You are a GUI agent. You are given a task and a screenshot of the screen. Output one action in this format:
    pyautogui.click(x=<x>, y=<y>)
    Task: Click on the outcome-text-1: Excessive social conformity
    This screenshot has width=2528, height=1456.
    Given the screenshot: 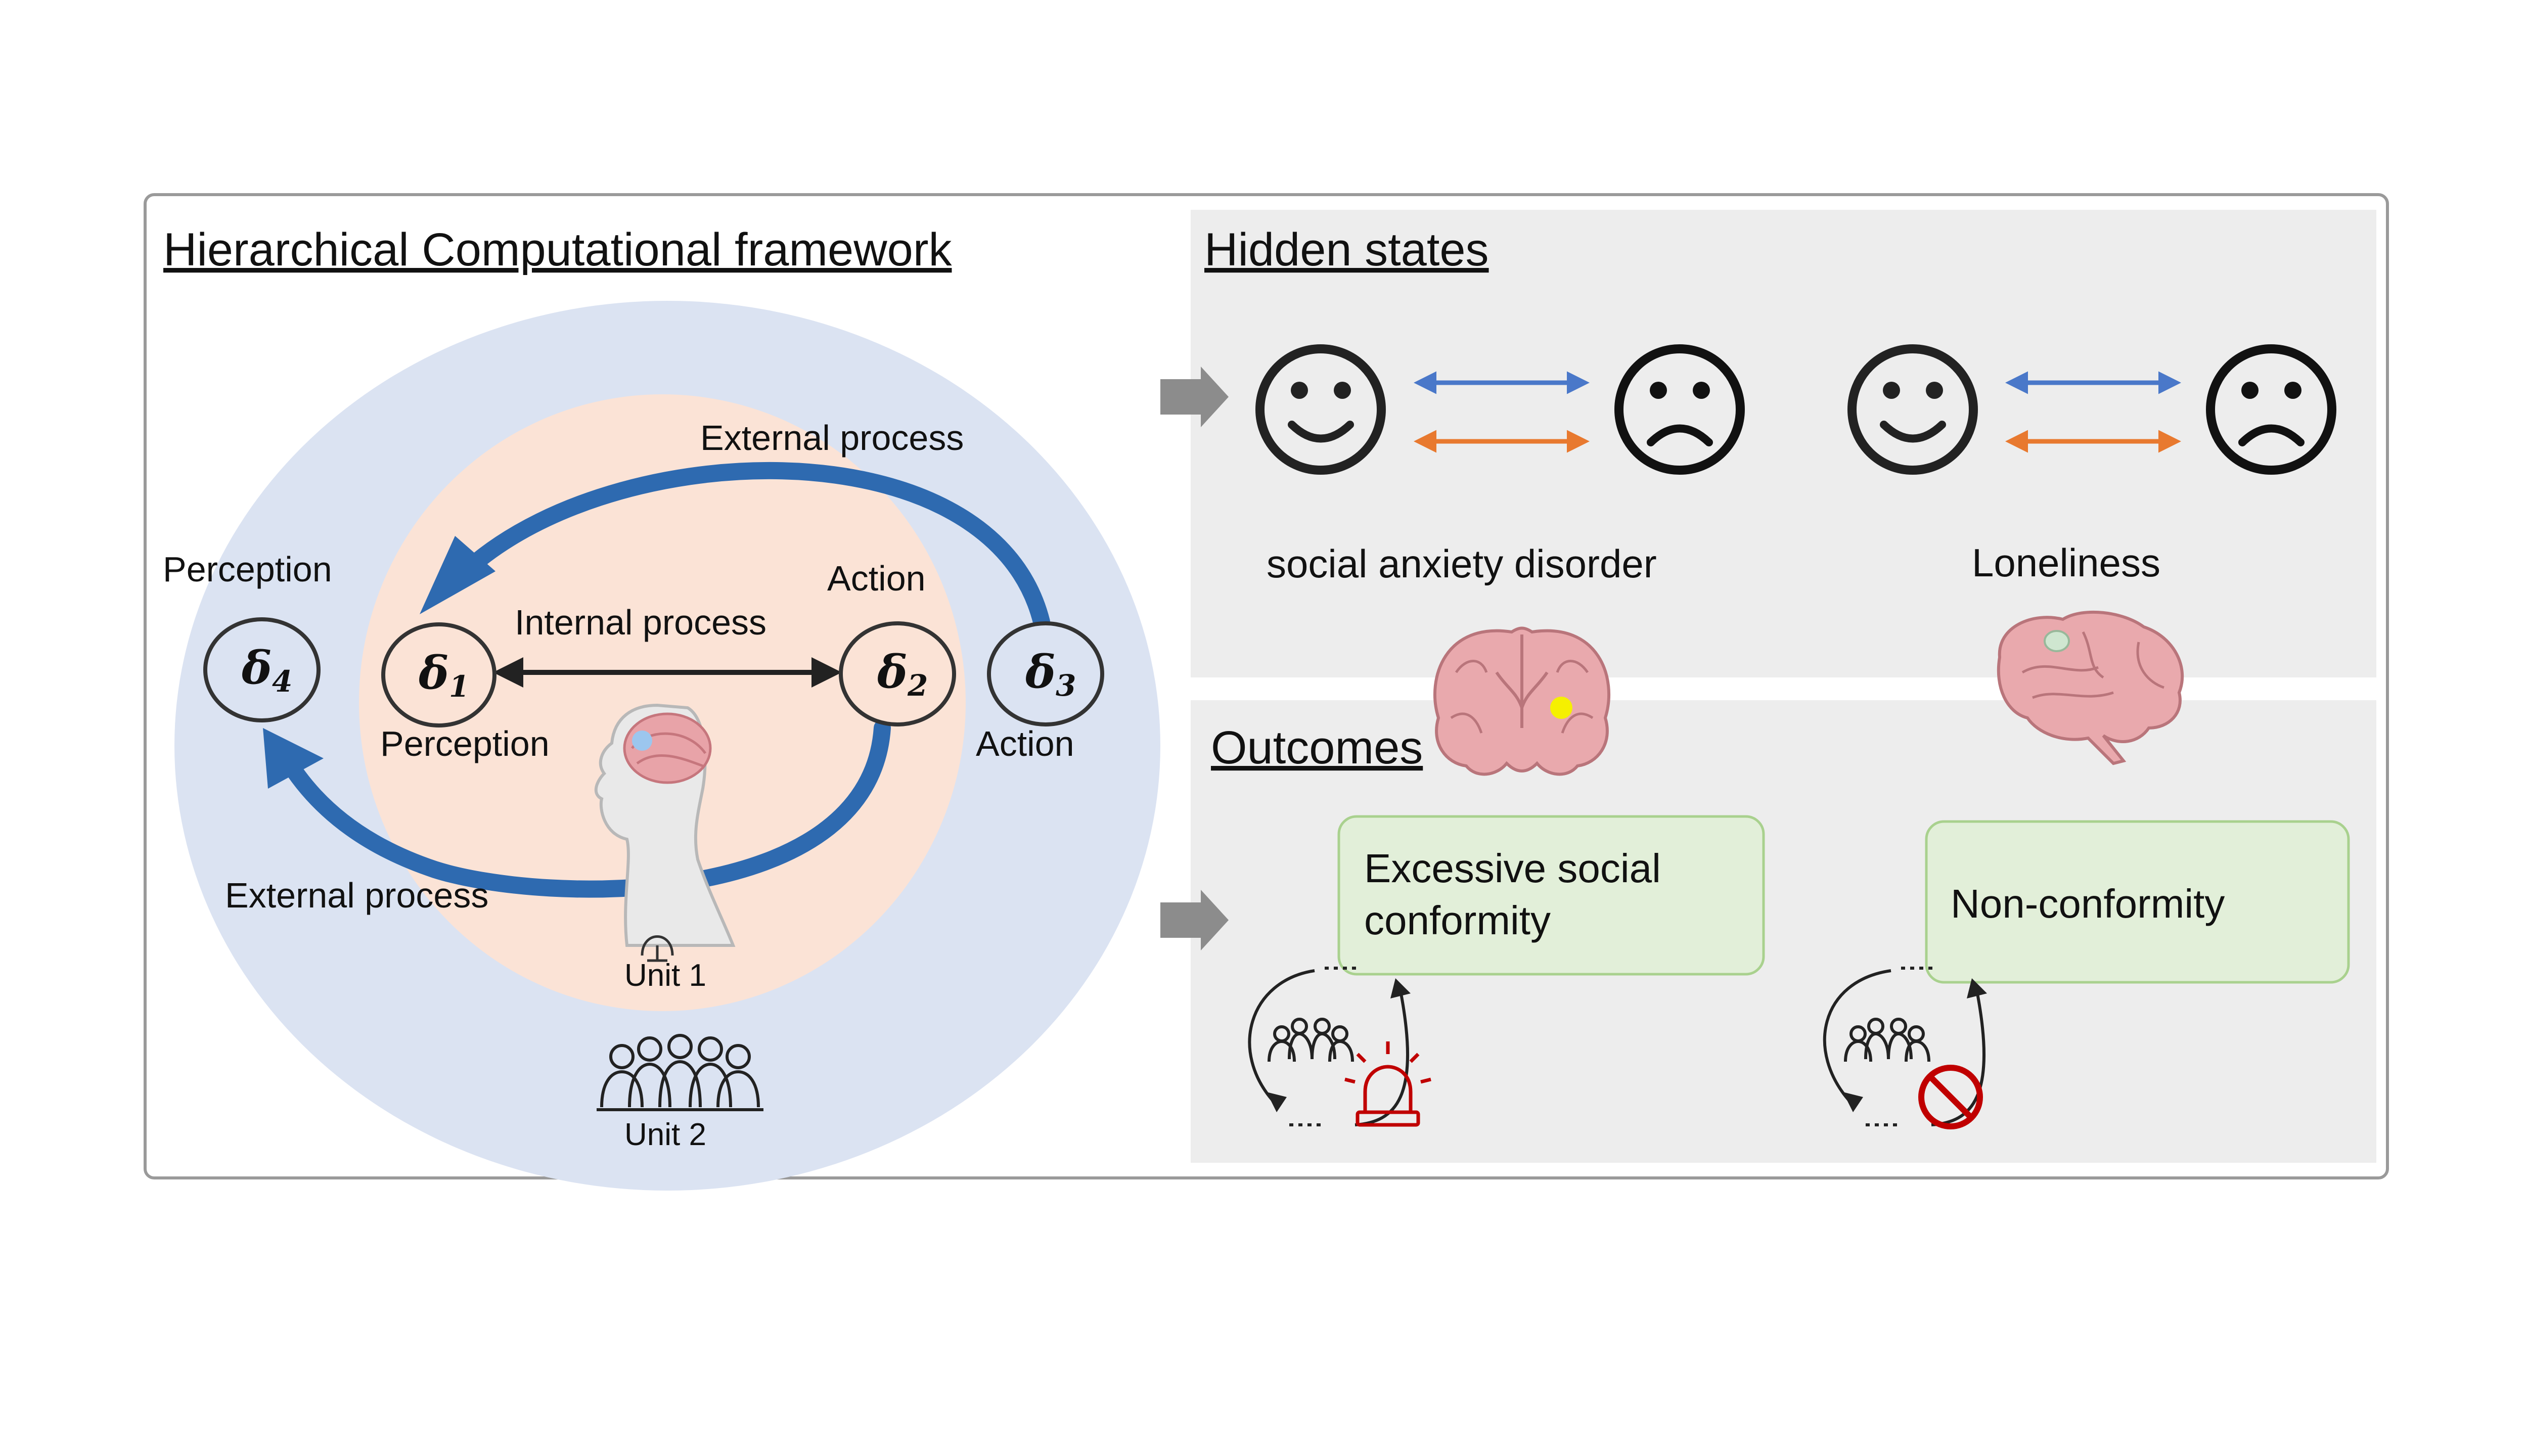 What is the action you would take?
    pyautogui.click(x=1518, y=894)
    